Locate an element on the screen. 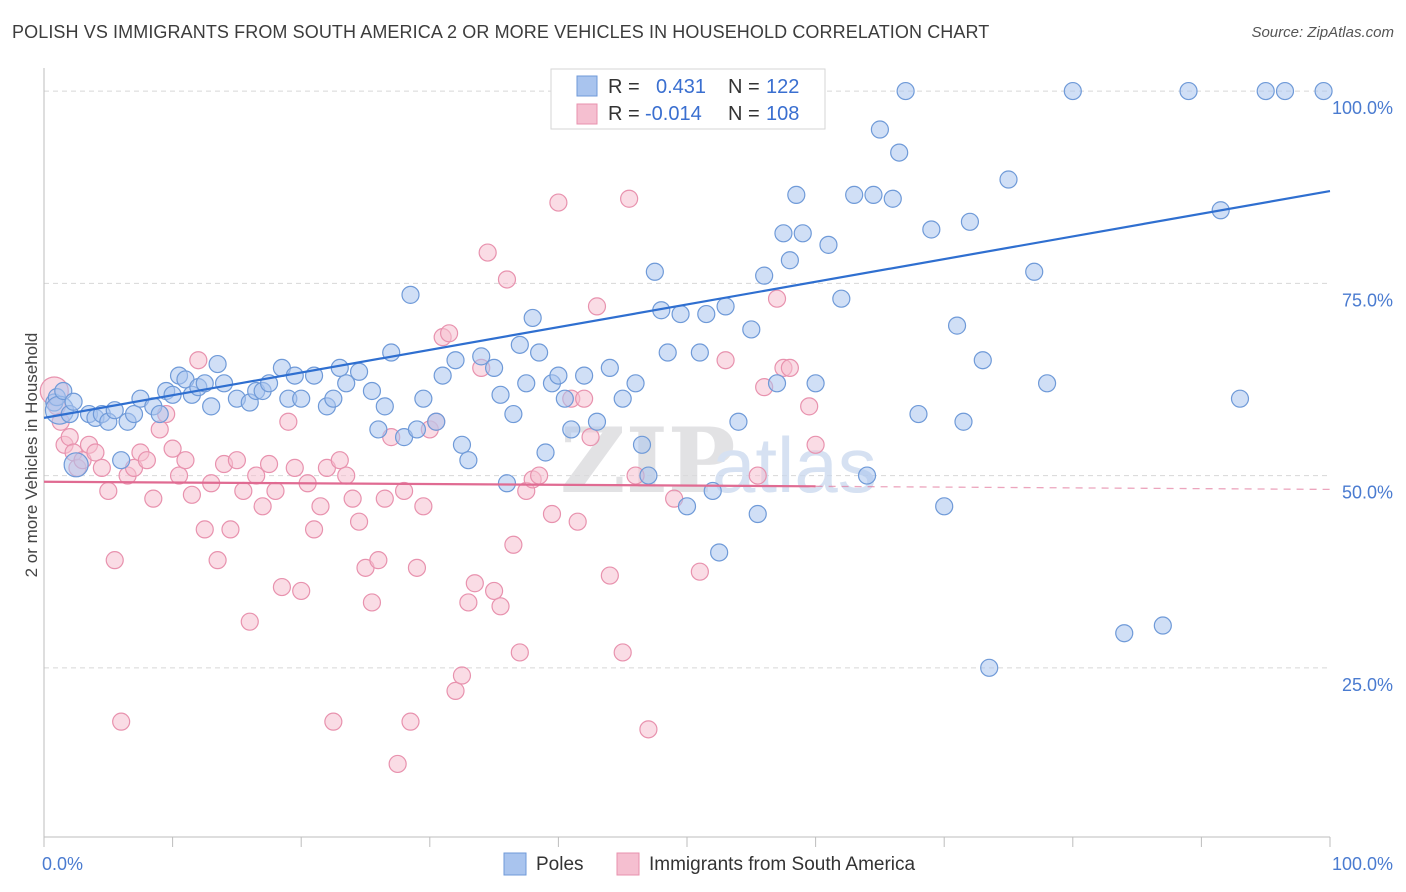  y-tick-label-0: 25.0% is located at coordinates (1367, 685).